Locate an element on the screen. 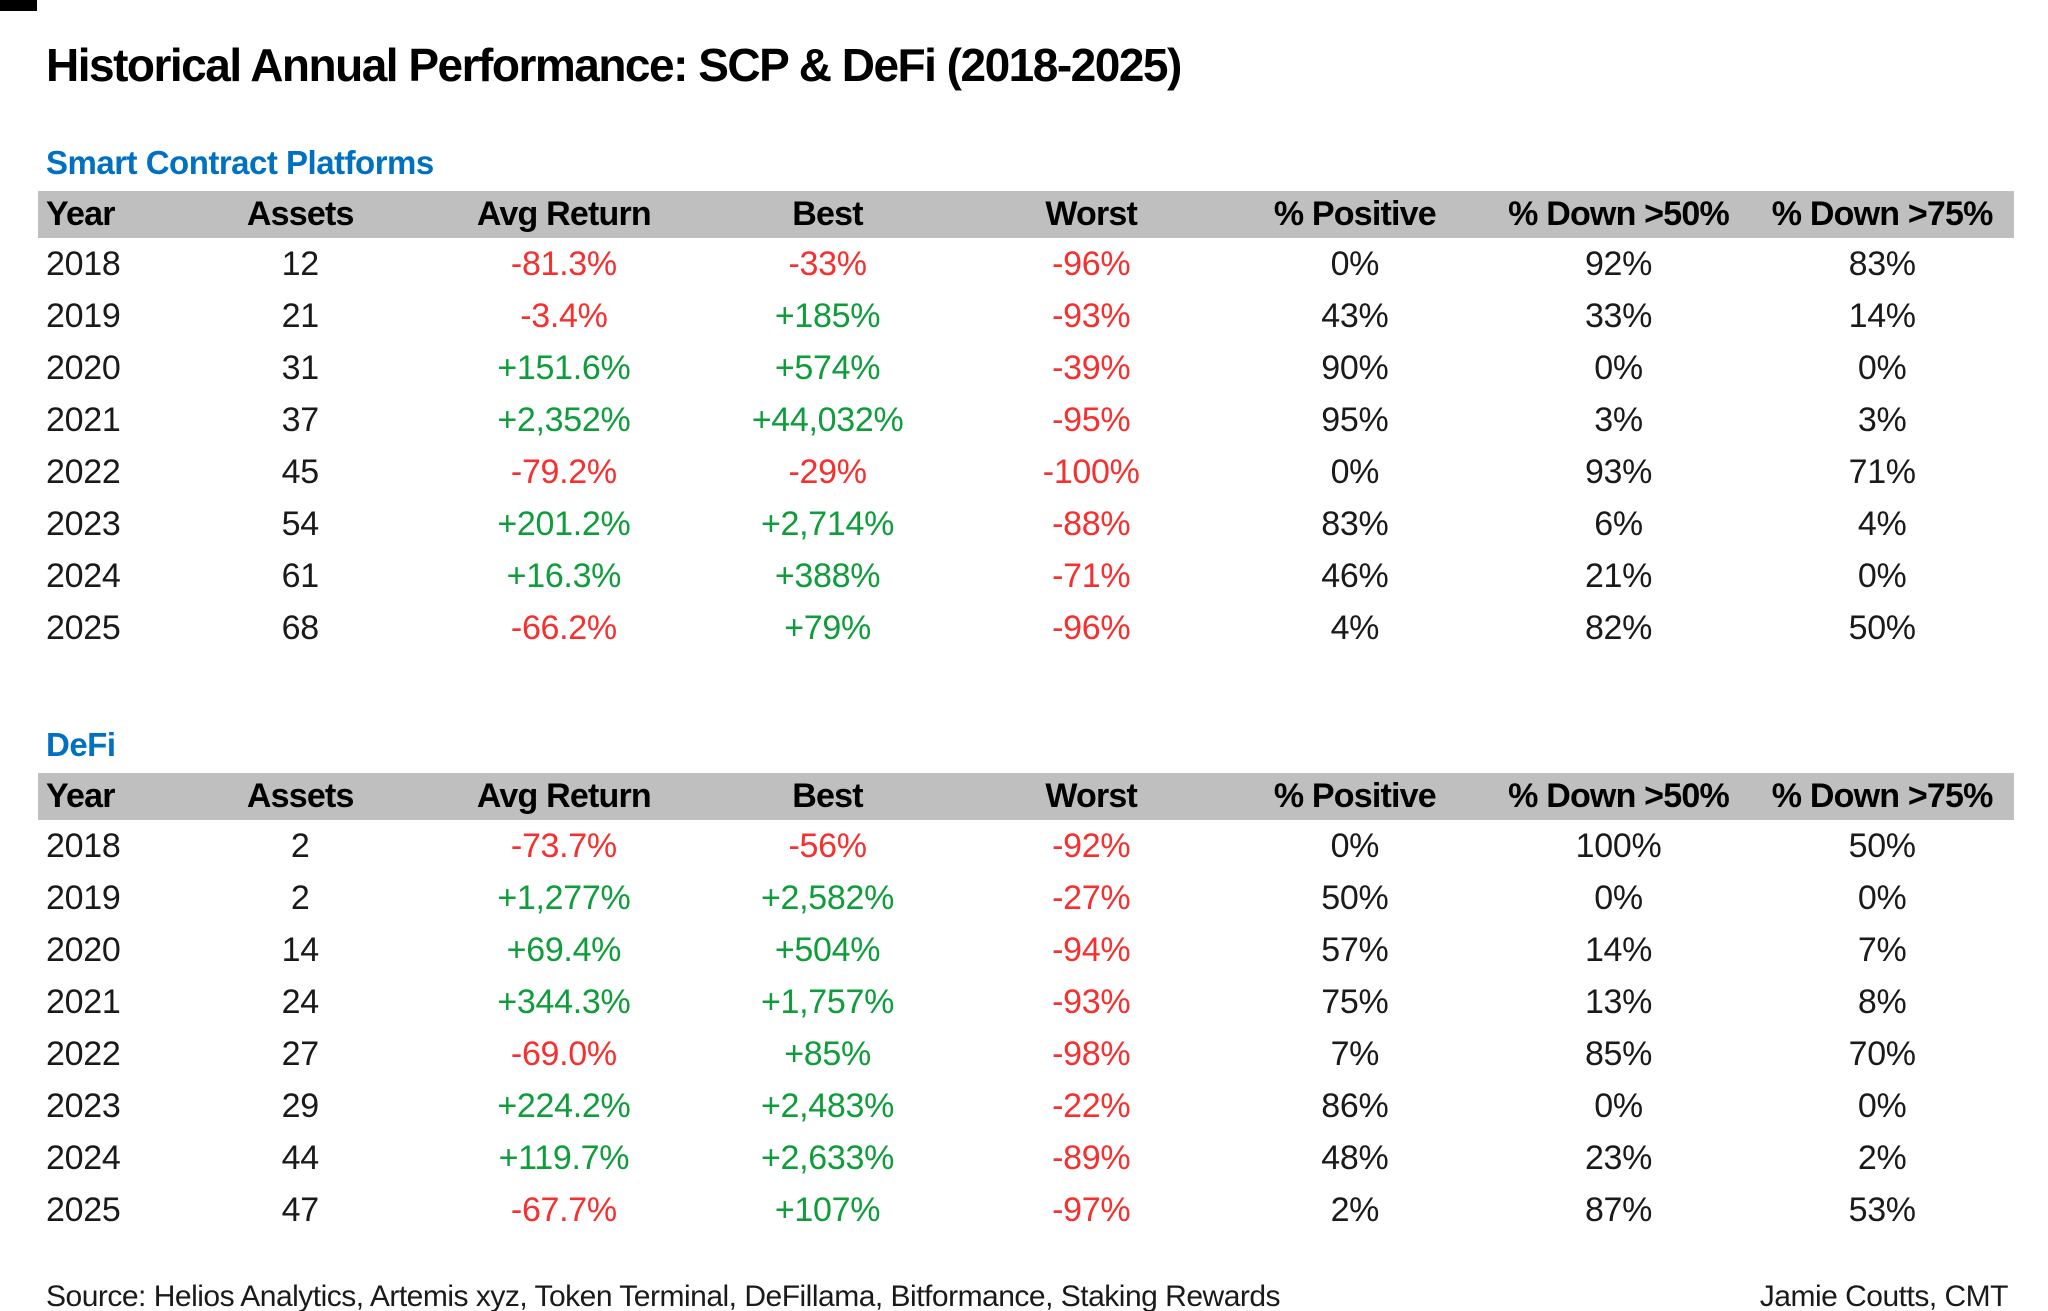 Image resolution: width=2048 pixels, height=1311 pixels. column-header-best: Best is located at coordinates (827, 214).